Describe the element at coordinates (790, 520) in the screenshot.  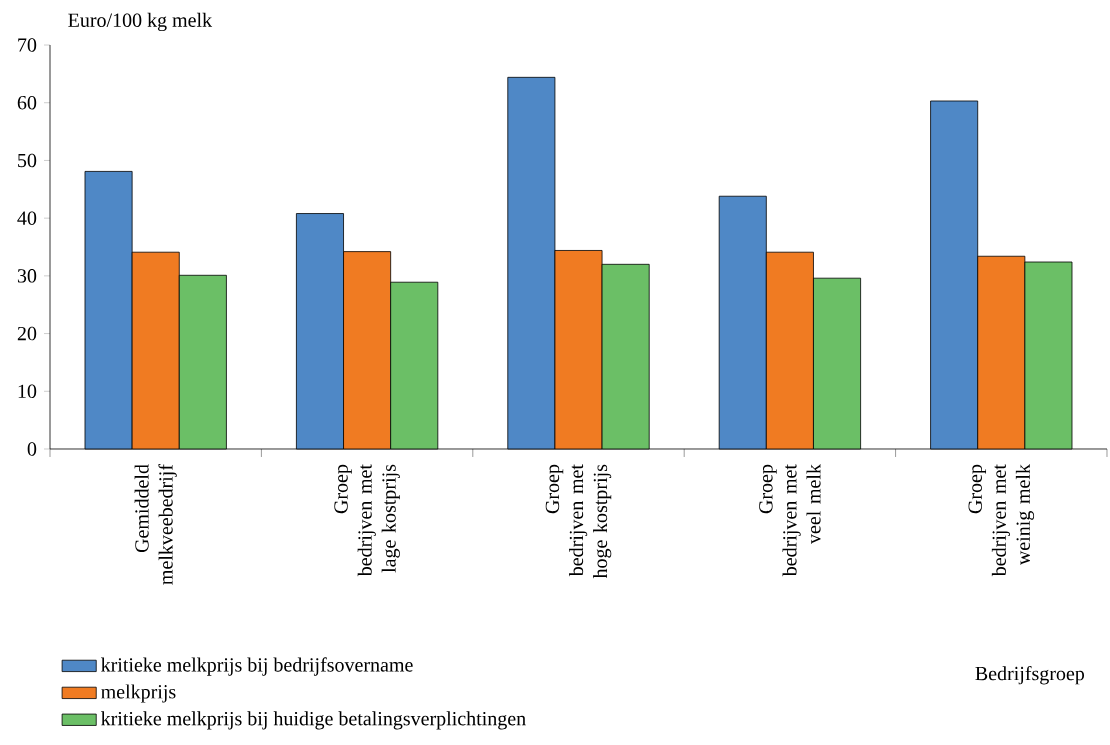
I see `x-tick-label: Groep bedrijven met veel melk` at that location.